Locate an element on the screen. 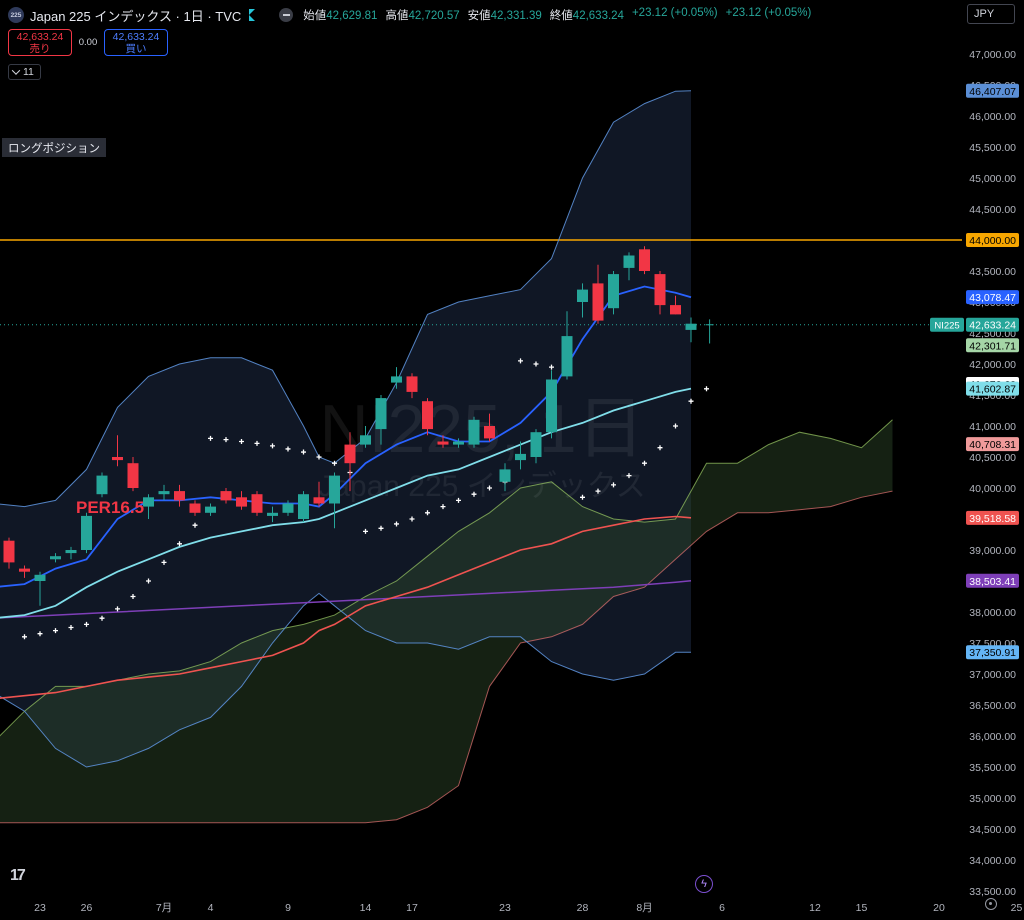 The width and height of the screenshot is (1024, 920). buy-button: 42,633.24 買い is located at coordinates (136, 42).